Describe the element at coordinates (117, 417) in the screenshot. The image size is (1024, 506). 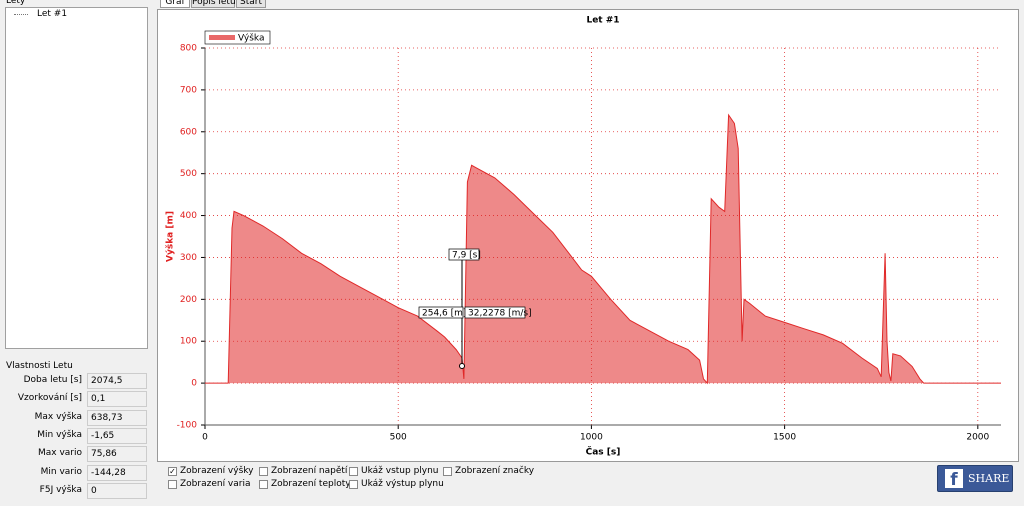
I see `property-value: 638,73` at that location.